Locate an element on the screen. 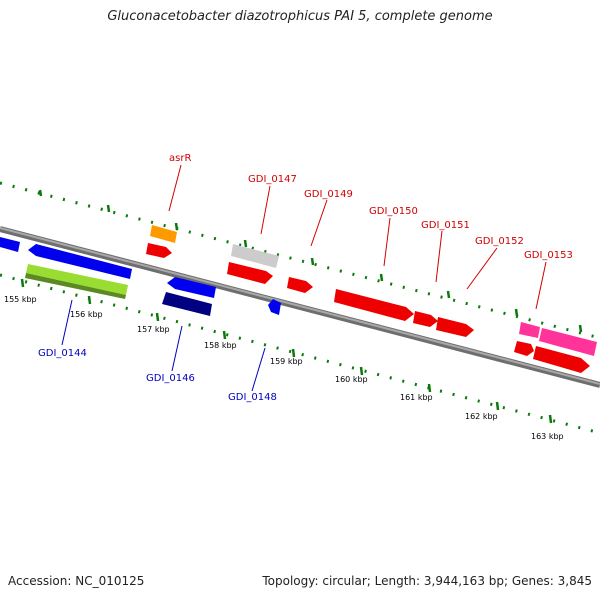 Image resolution: width=600 pixels, height=600 pixels. gene-label-GDI_0152: GDI_0152 is located at coordinates (499, 241).